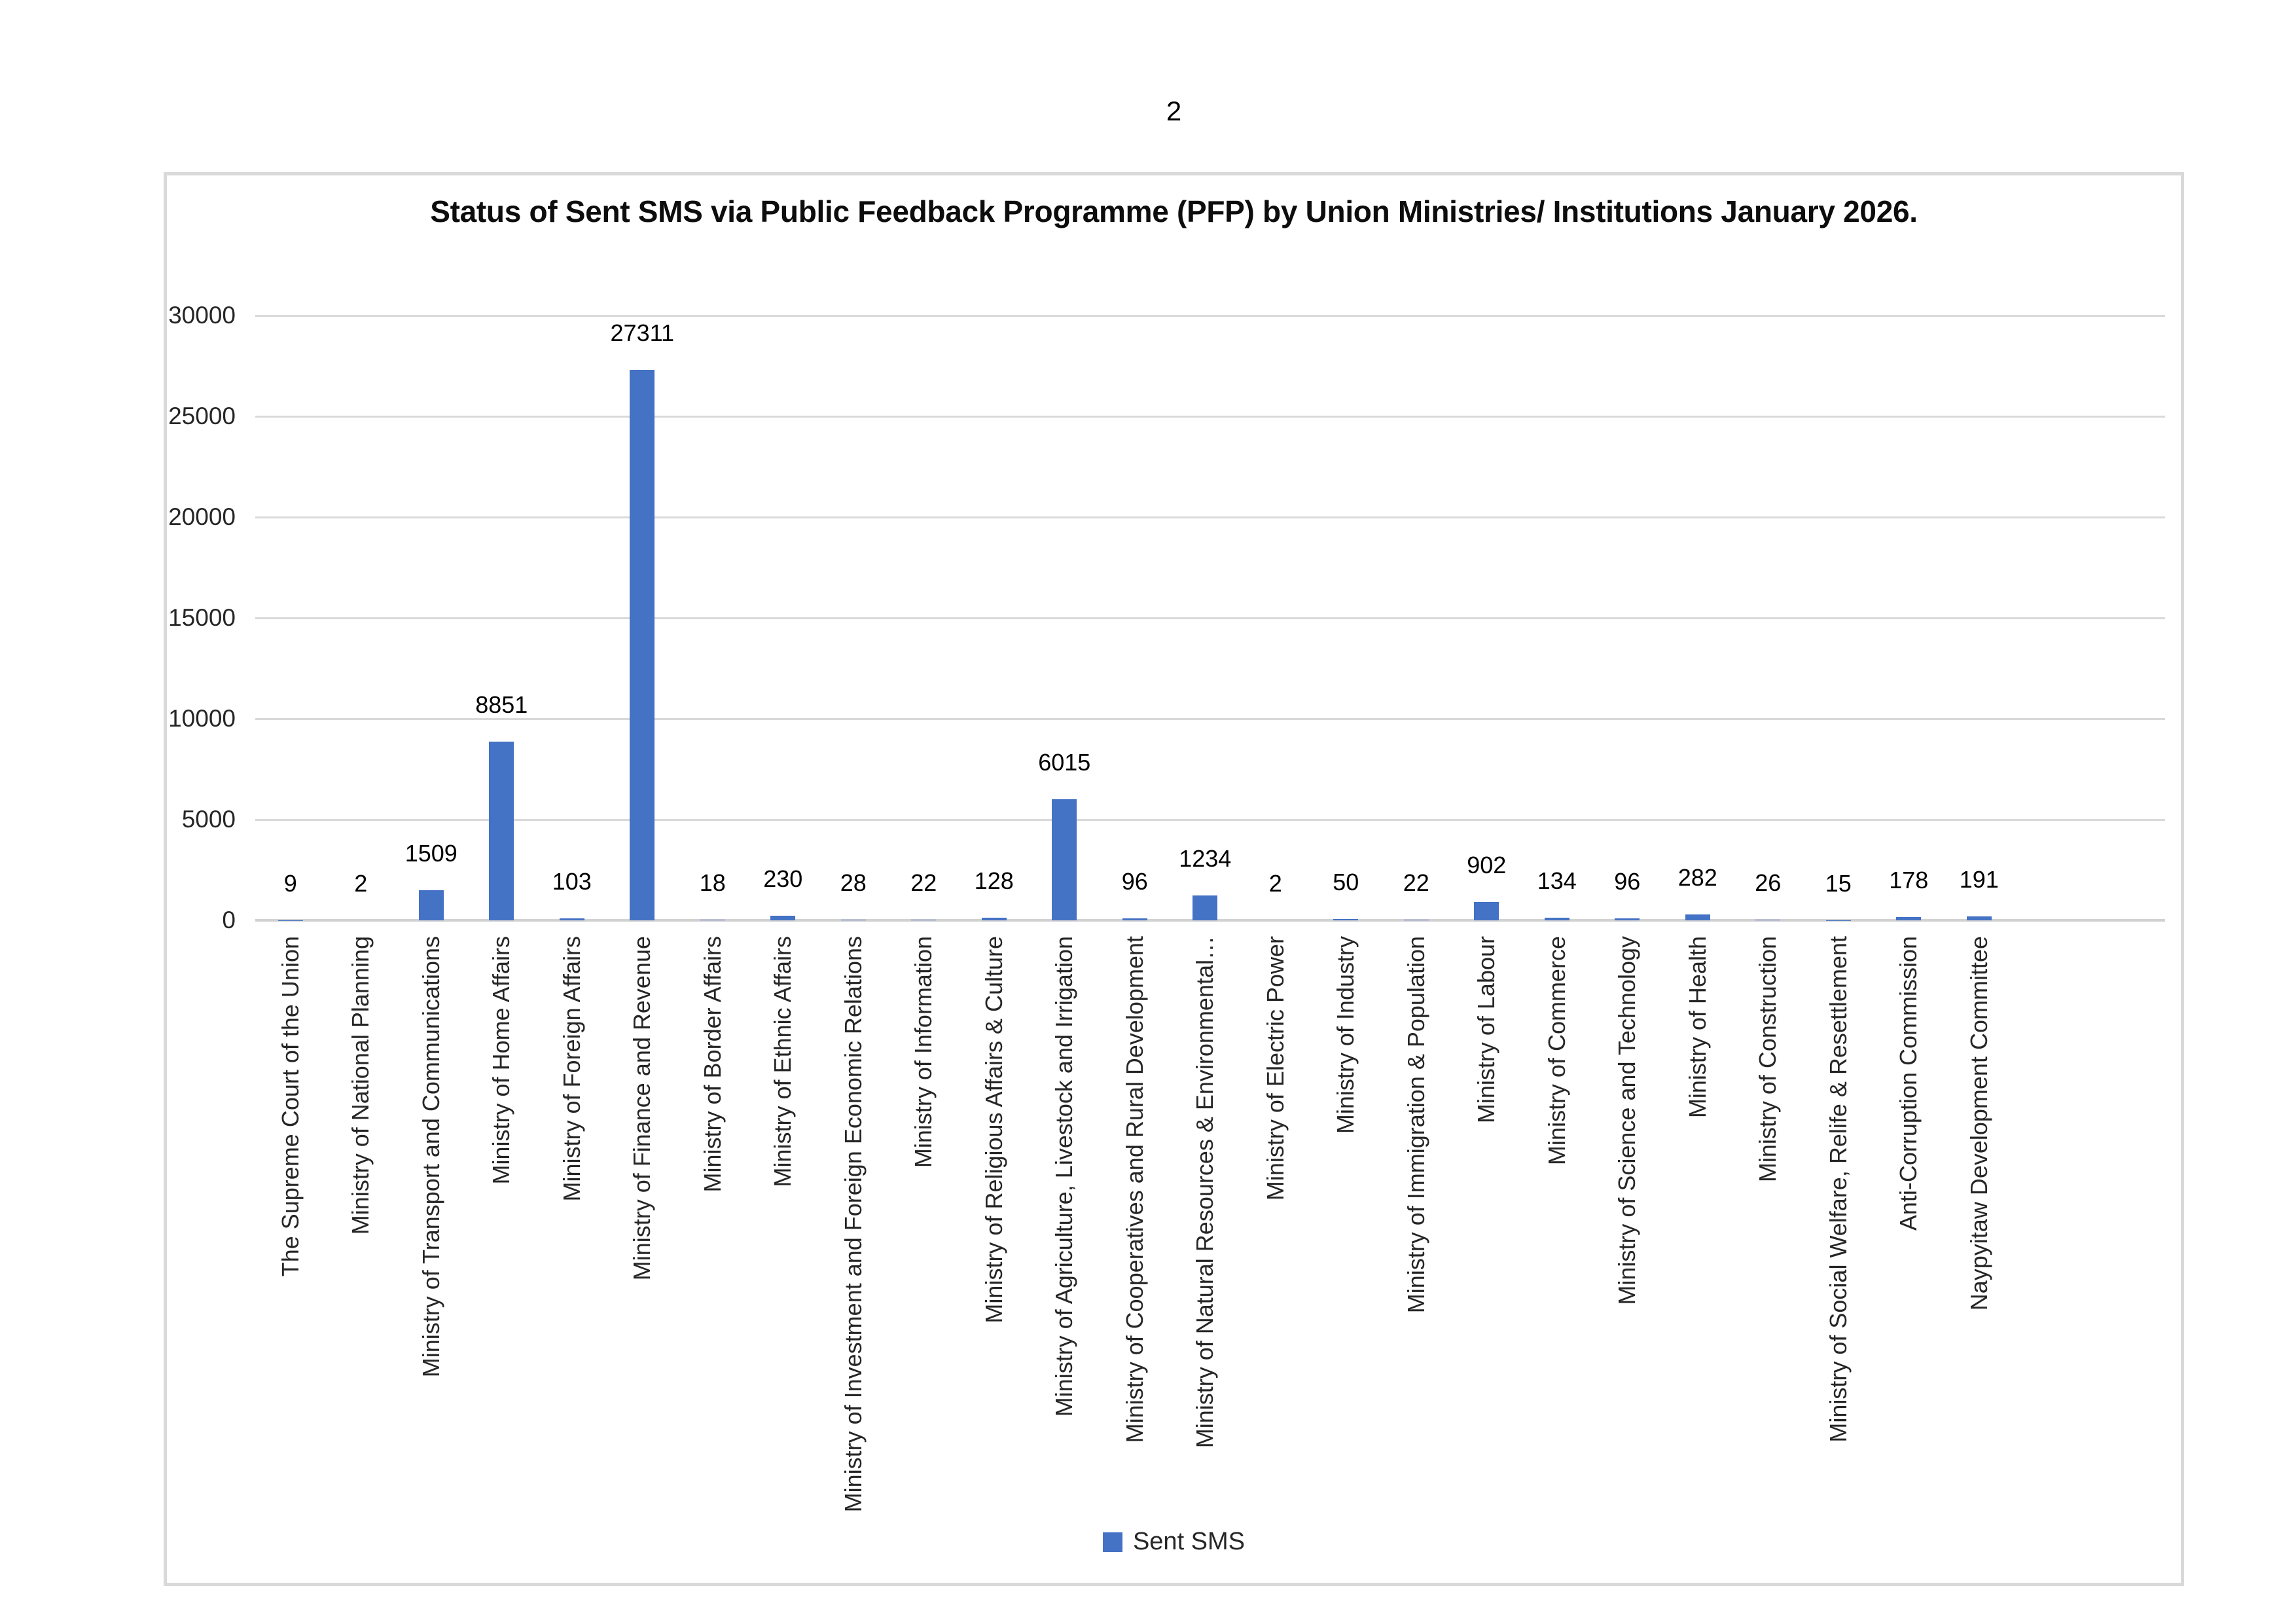  I want to click on category-label: Ministry of National Planning, so click(360, 1085).